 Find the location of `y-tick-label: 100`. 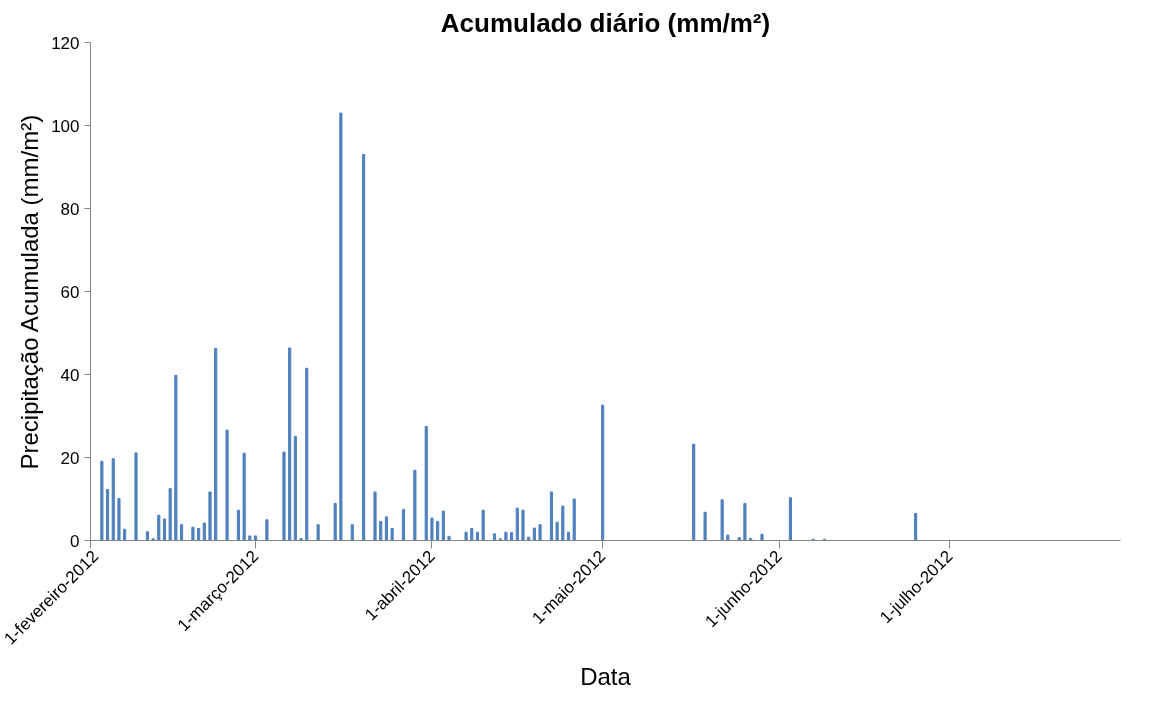

y-tick-label: 100 is located at coordinates (65, 126).